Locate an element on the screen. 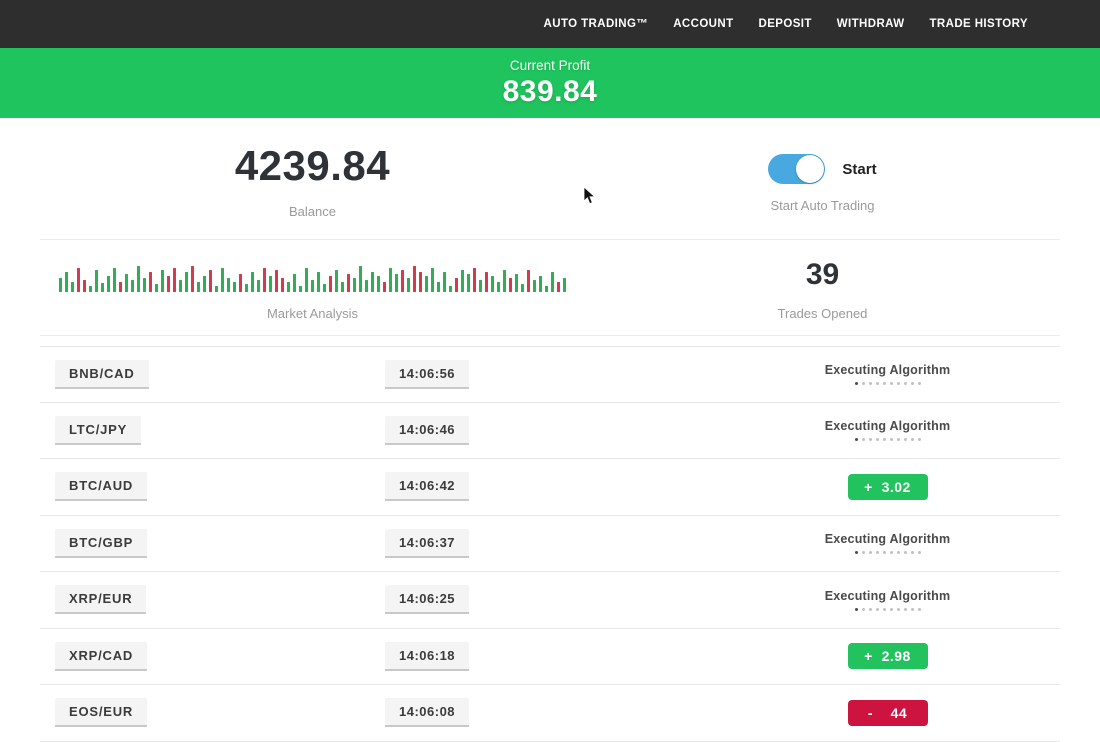 This screenshot has width=1100, height=742. nav-item-auto-trading: AUTO TRADING™ is located at coordinates (596, 24).